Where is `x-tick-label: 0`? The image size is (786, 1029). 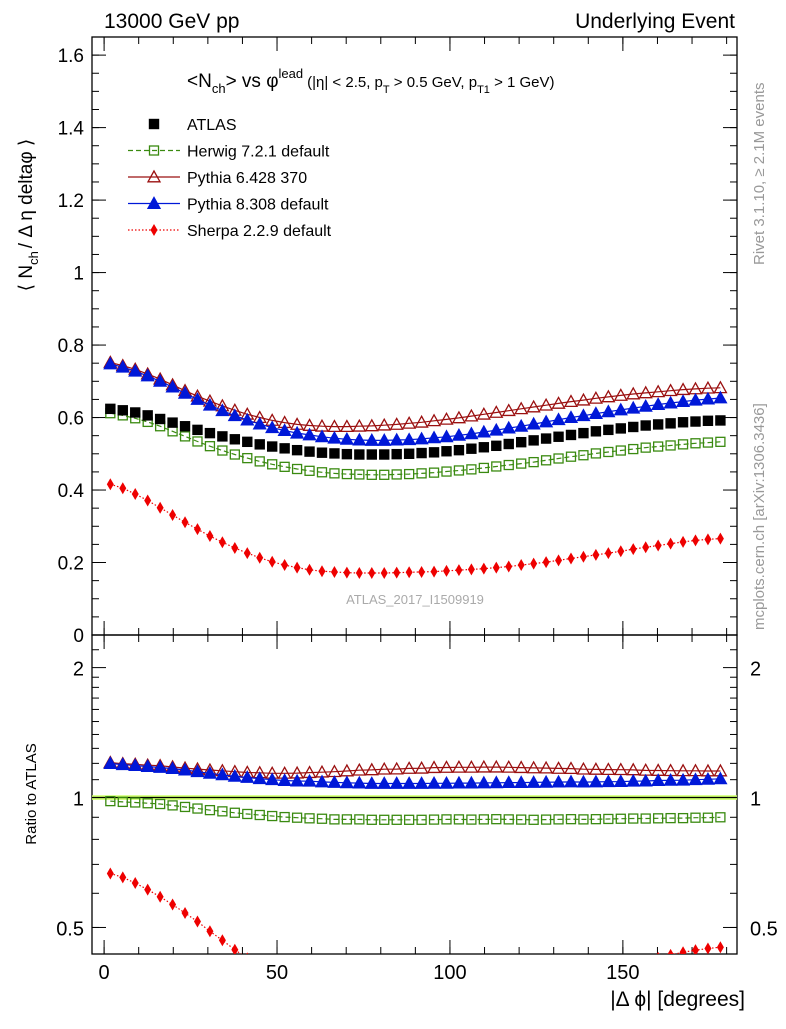
x-tick-label: 0 is located at coordinates (104, 973).